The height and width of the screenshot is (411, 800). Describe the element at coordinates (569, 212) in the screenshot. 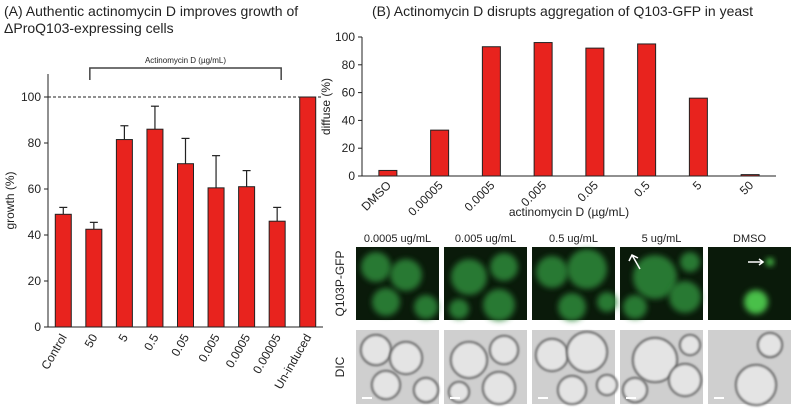

I see `x-axis-label: actinomycin D (µg/mL)` at that location.